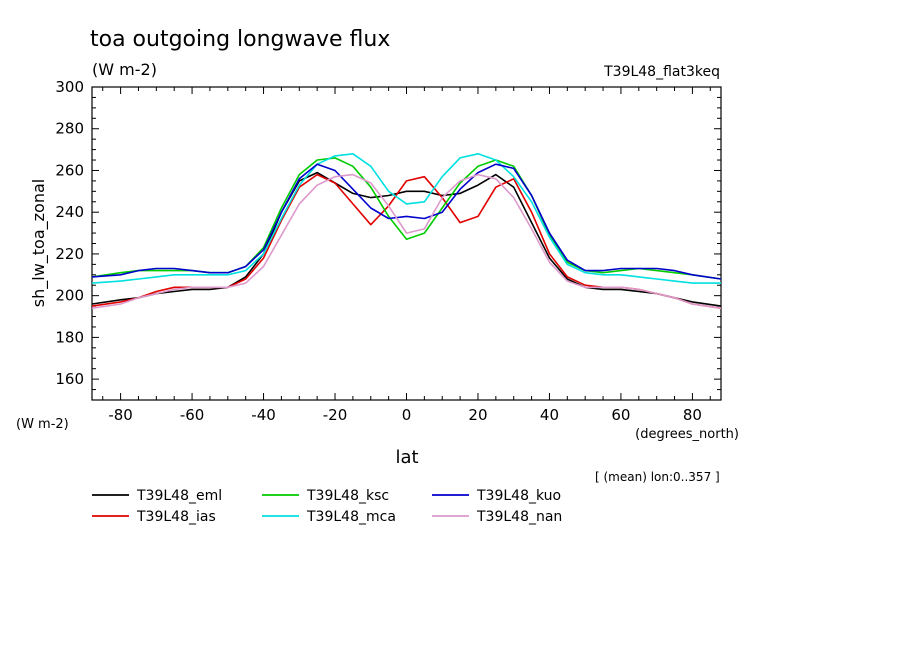 Image resolution: width=904 pixels, height=654 pixels. I want to click on x-tick-label: 20, so click(477, 415).